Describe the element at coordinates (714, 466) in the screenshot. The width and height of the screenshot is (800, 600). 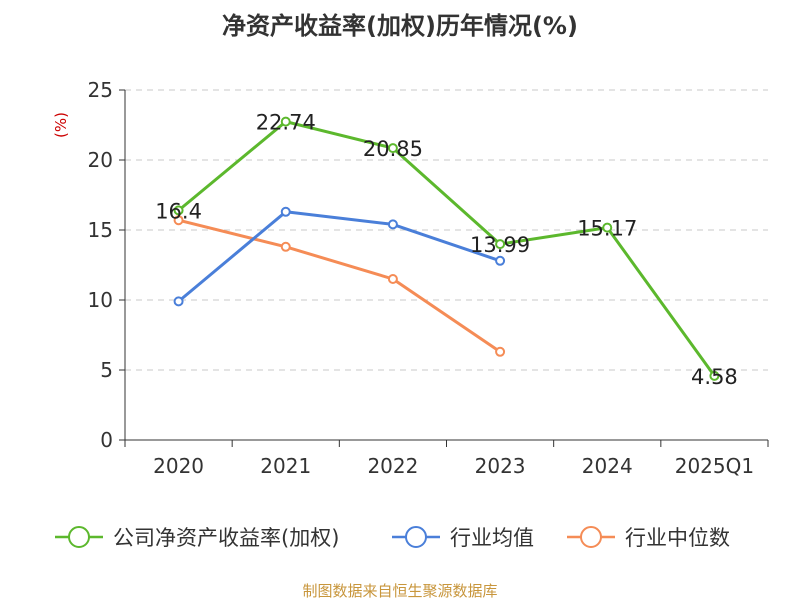
I see `x-tick-label: 2025Q1` at that location.